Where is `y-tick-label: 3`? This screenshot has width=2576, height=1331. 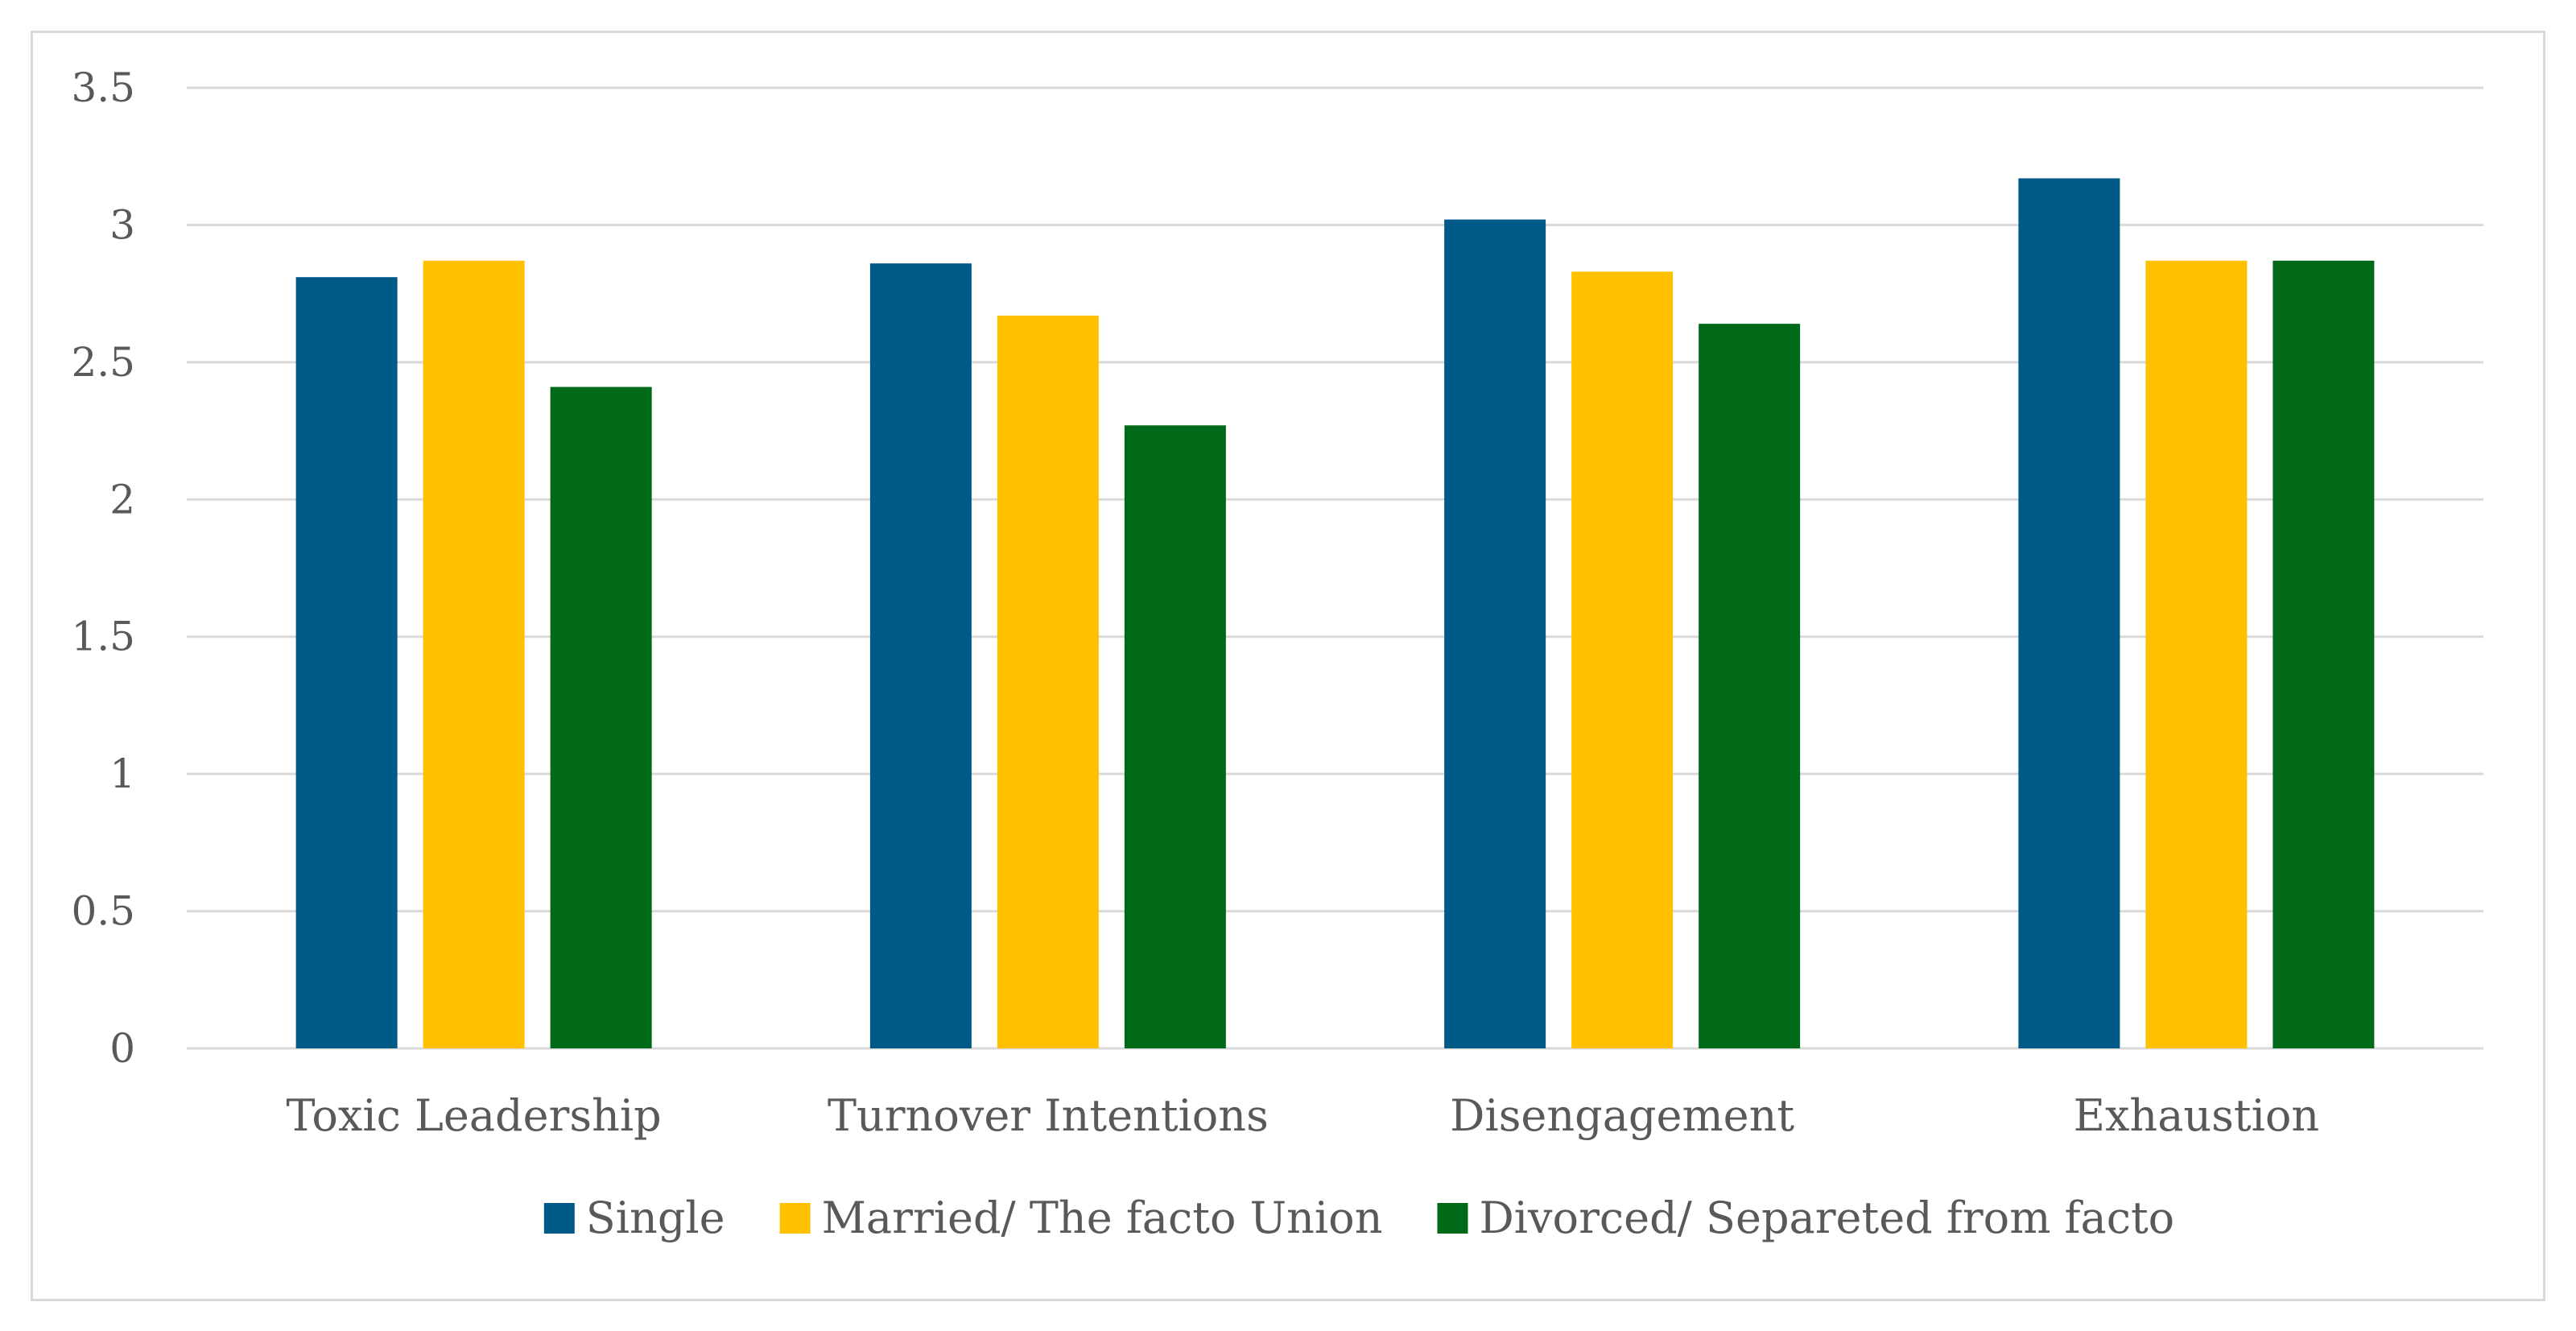 y-tick-label: 3 is located at coordinates (122, 224).